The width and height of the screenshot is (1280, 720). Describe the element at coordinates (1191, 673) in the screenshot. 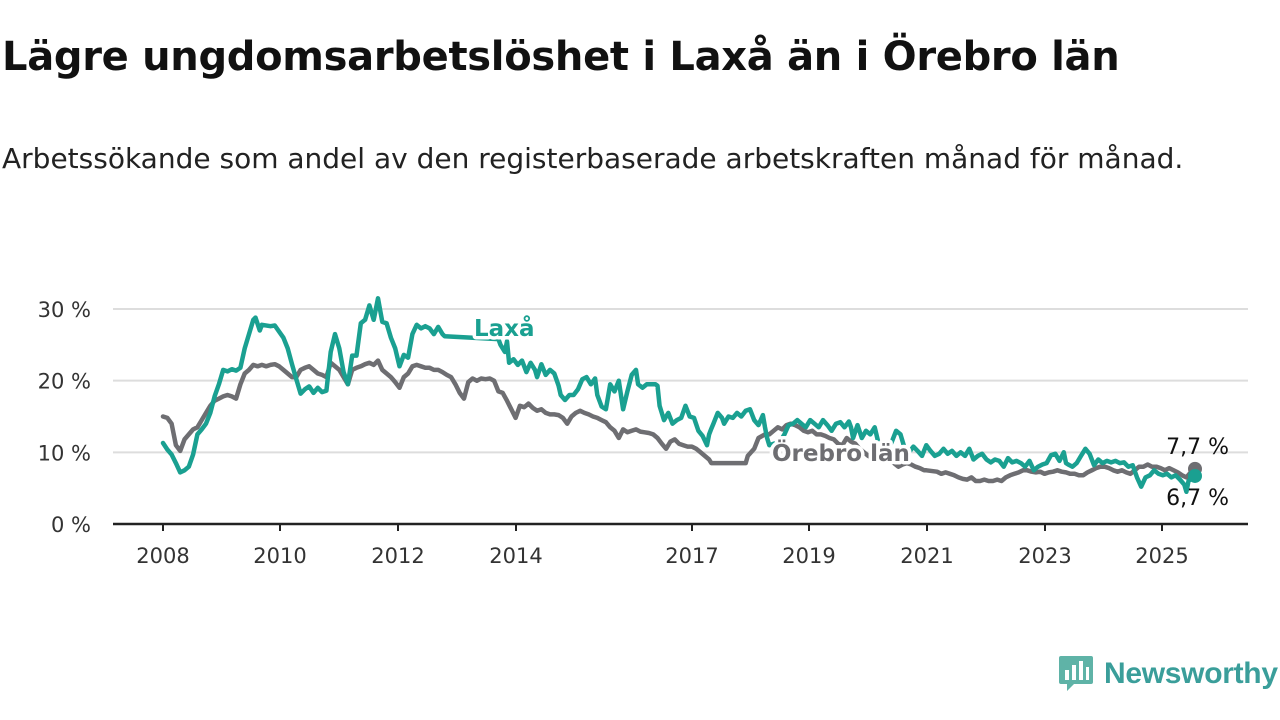

I see `brand-name: Newsworthy` at that location.